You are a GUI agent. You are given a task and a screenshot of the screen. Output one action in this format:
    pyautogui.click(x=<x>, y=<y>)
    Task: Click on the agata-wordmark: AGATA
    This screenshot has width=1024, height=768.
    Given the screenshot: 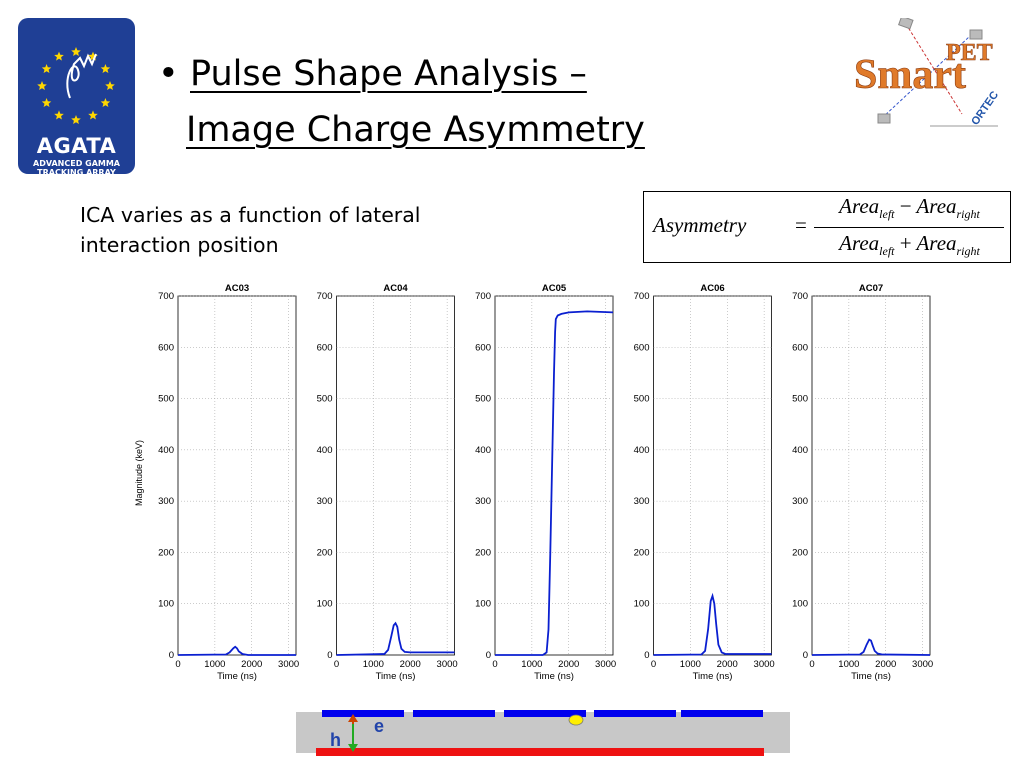 What is the action you would take?
    pyautogui.click(x=76, y=146)
    